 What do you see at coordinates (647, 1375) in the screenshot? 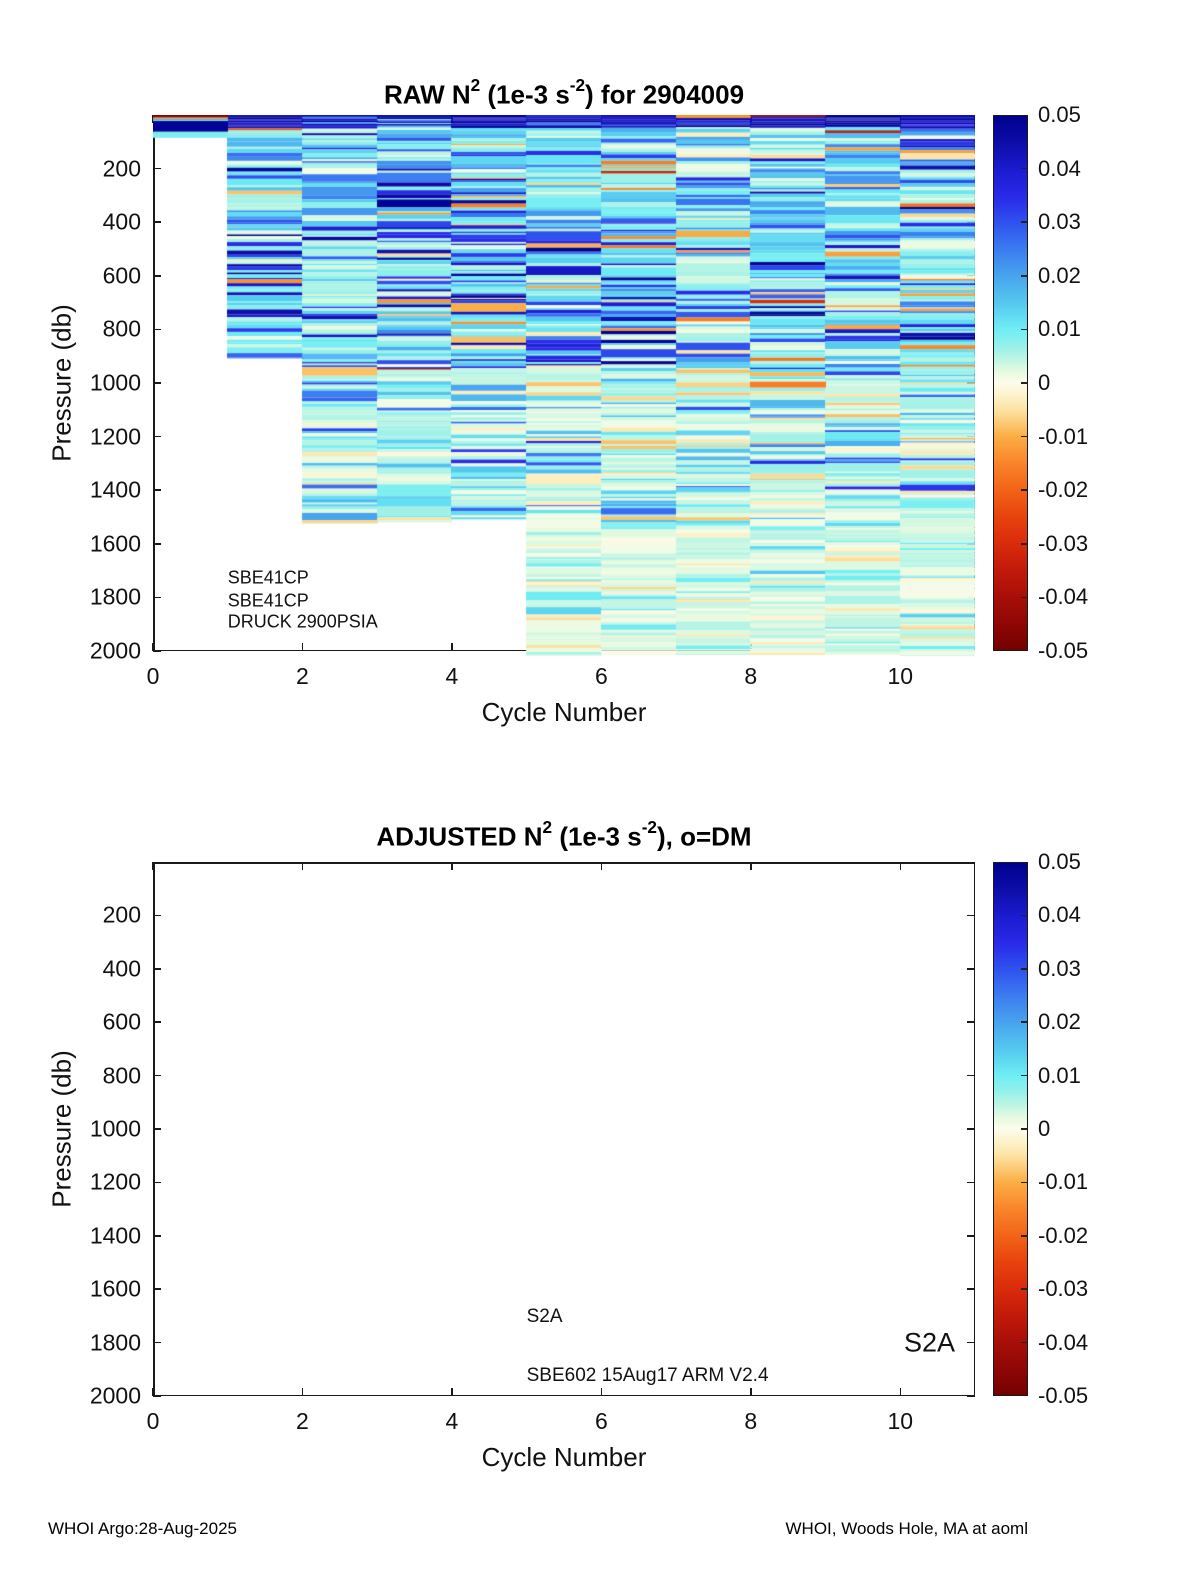
I see `plot-annotation: SBE602 15Aug17 ARM V2.4` at bounding box center [647, 1375].